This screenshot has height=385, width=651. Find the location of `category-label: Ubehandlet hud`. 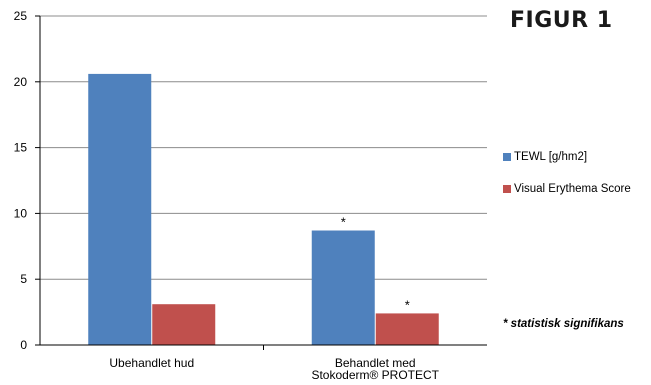

category-label: Ubehandlet hud is located at coordinates (151, 363).